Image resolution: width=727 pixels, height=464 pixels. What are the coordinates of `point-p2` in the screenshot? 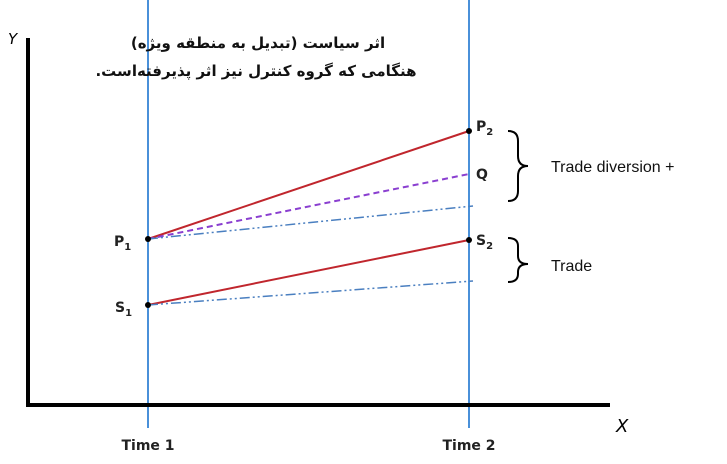 It's located at (469, 131).